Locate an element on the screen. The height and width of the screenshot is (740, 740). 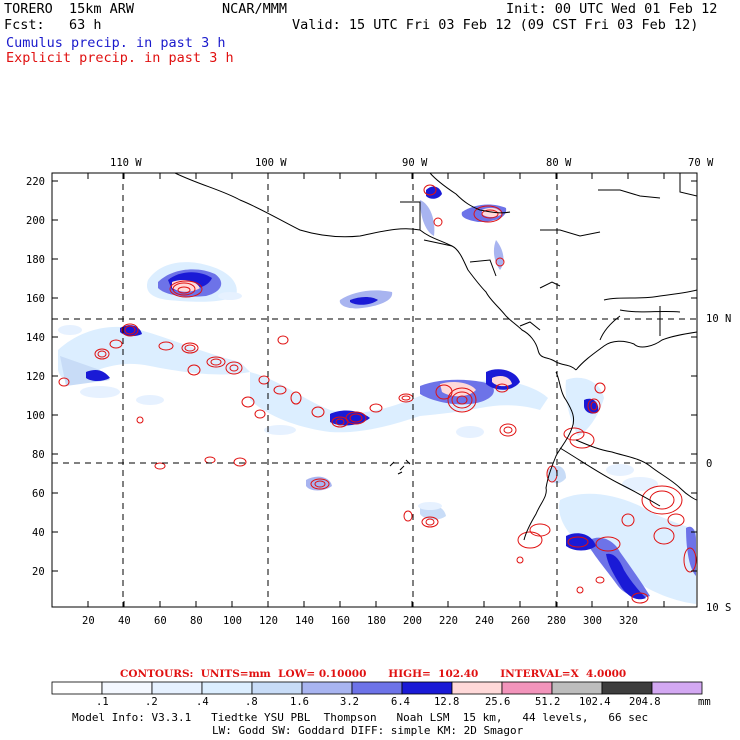
y-tick-label: 40 is located at coordinates (38, 533).